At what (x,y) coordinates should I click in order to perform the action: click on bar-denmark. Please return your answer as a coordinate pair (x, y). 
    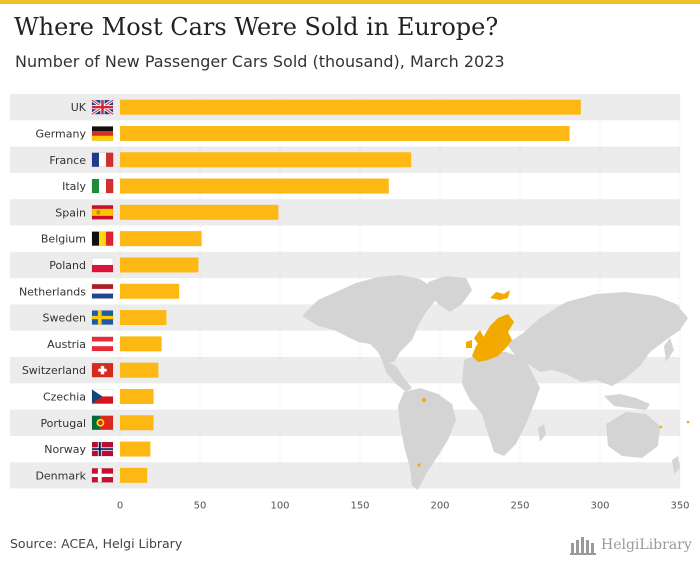
    Looking at the image, I should click on (134, 475).